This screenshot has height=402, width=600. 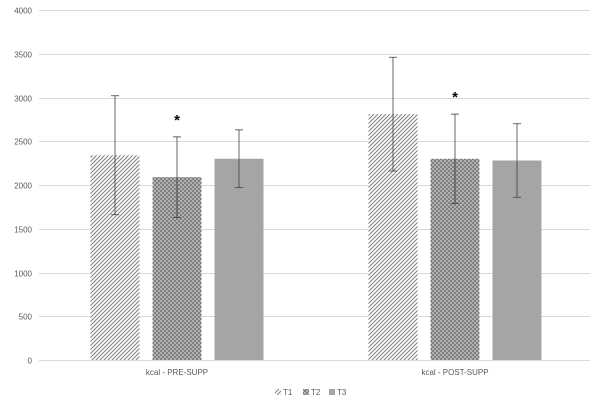 I want to click on y-tick-label: 3000, so click(x=23, y=99).